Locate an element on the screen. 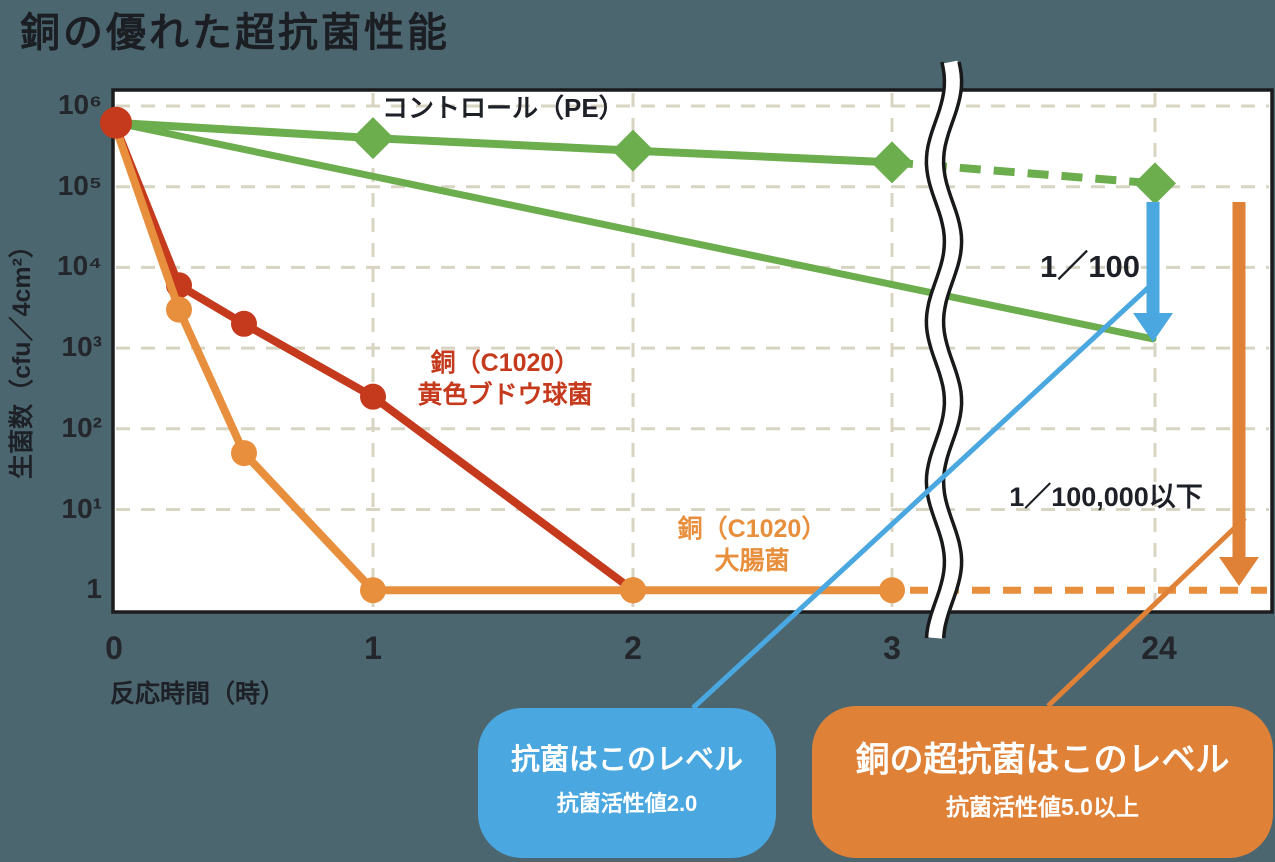 This screenshot has height=862, width=1275. series-label-copper-staph-line1: 銅（C1020） is located at coordinates (505, 363).